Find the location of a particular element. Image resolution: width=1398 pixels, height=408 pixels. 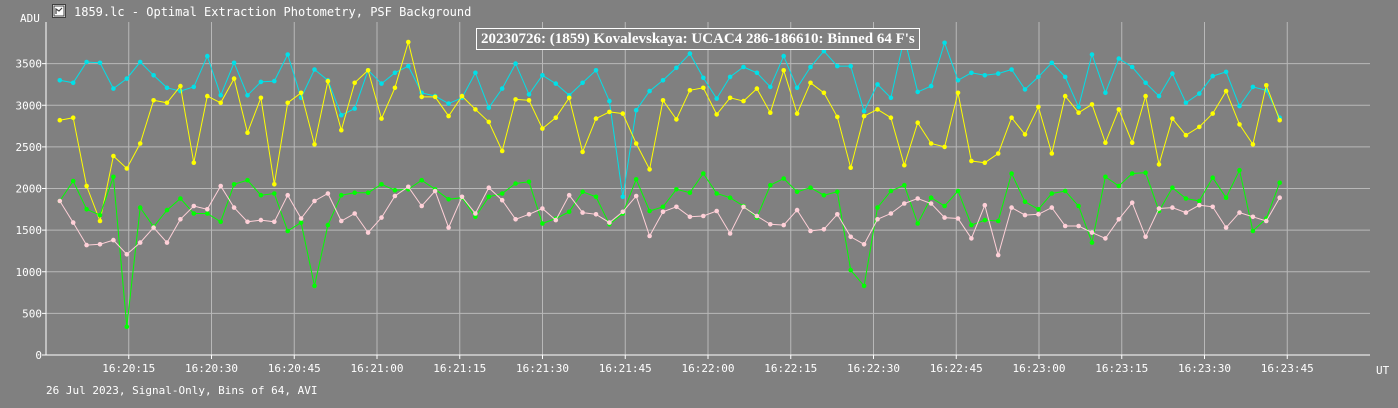

x-tick-label: 16:21:45 is located at coordinates (625, 368).